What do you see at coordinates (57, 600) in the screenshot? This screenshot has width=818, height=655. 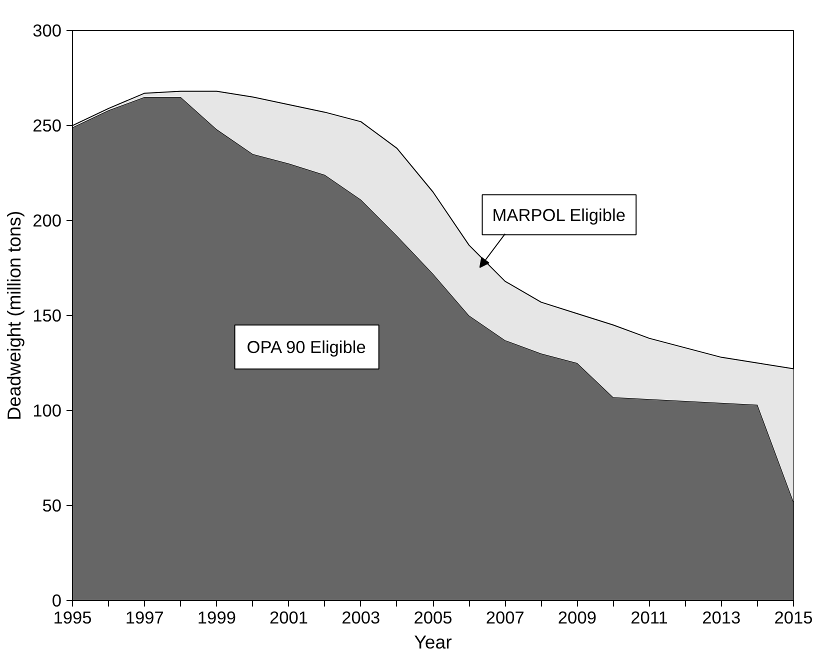 I see `y-tick-label: 0` at bounding box center [57, 600].